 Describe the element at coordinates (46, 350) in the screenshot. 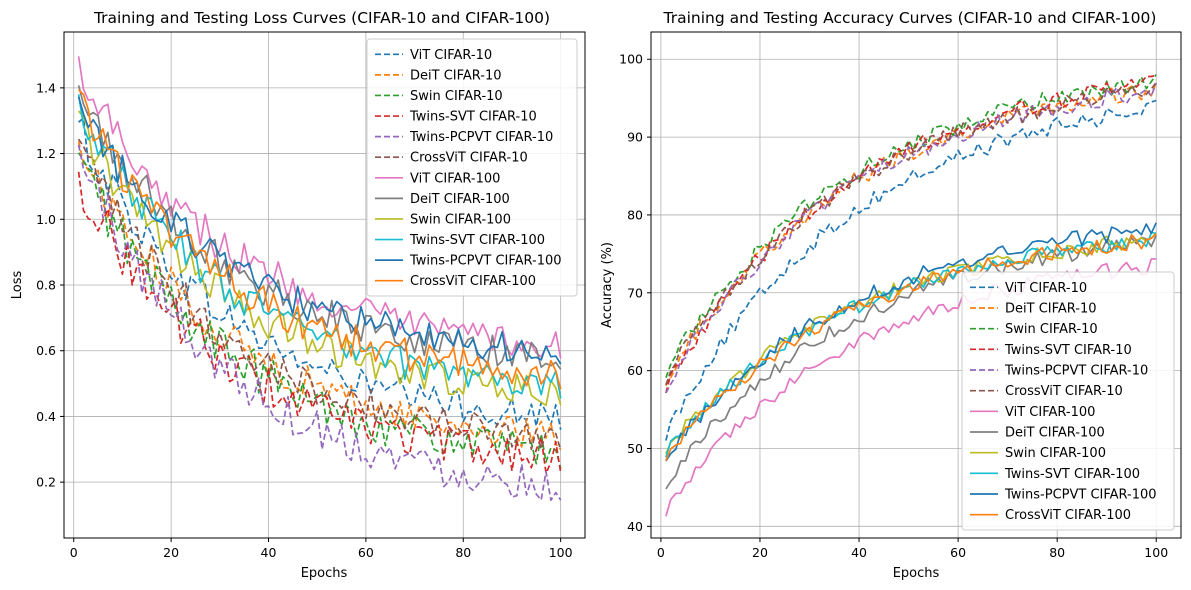

I see `loss-y-tick-label: 0.6` at that location.